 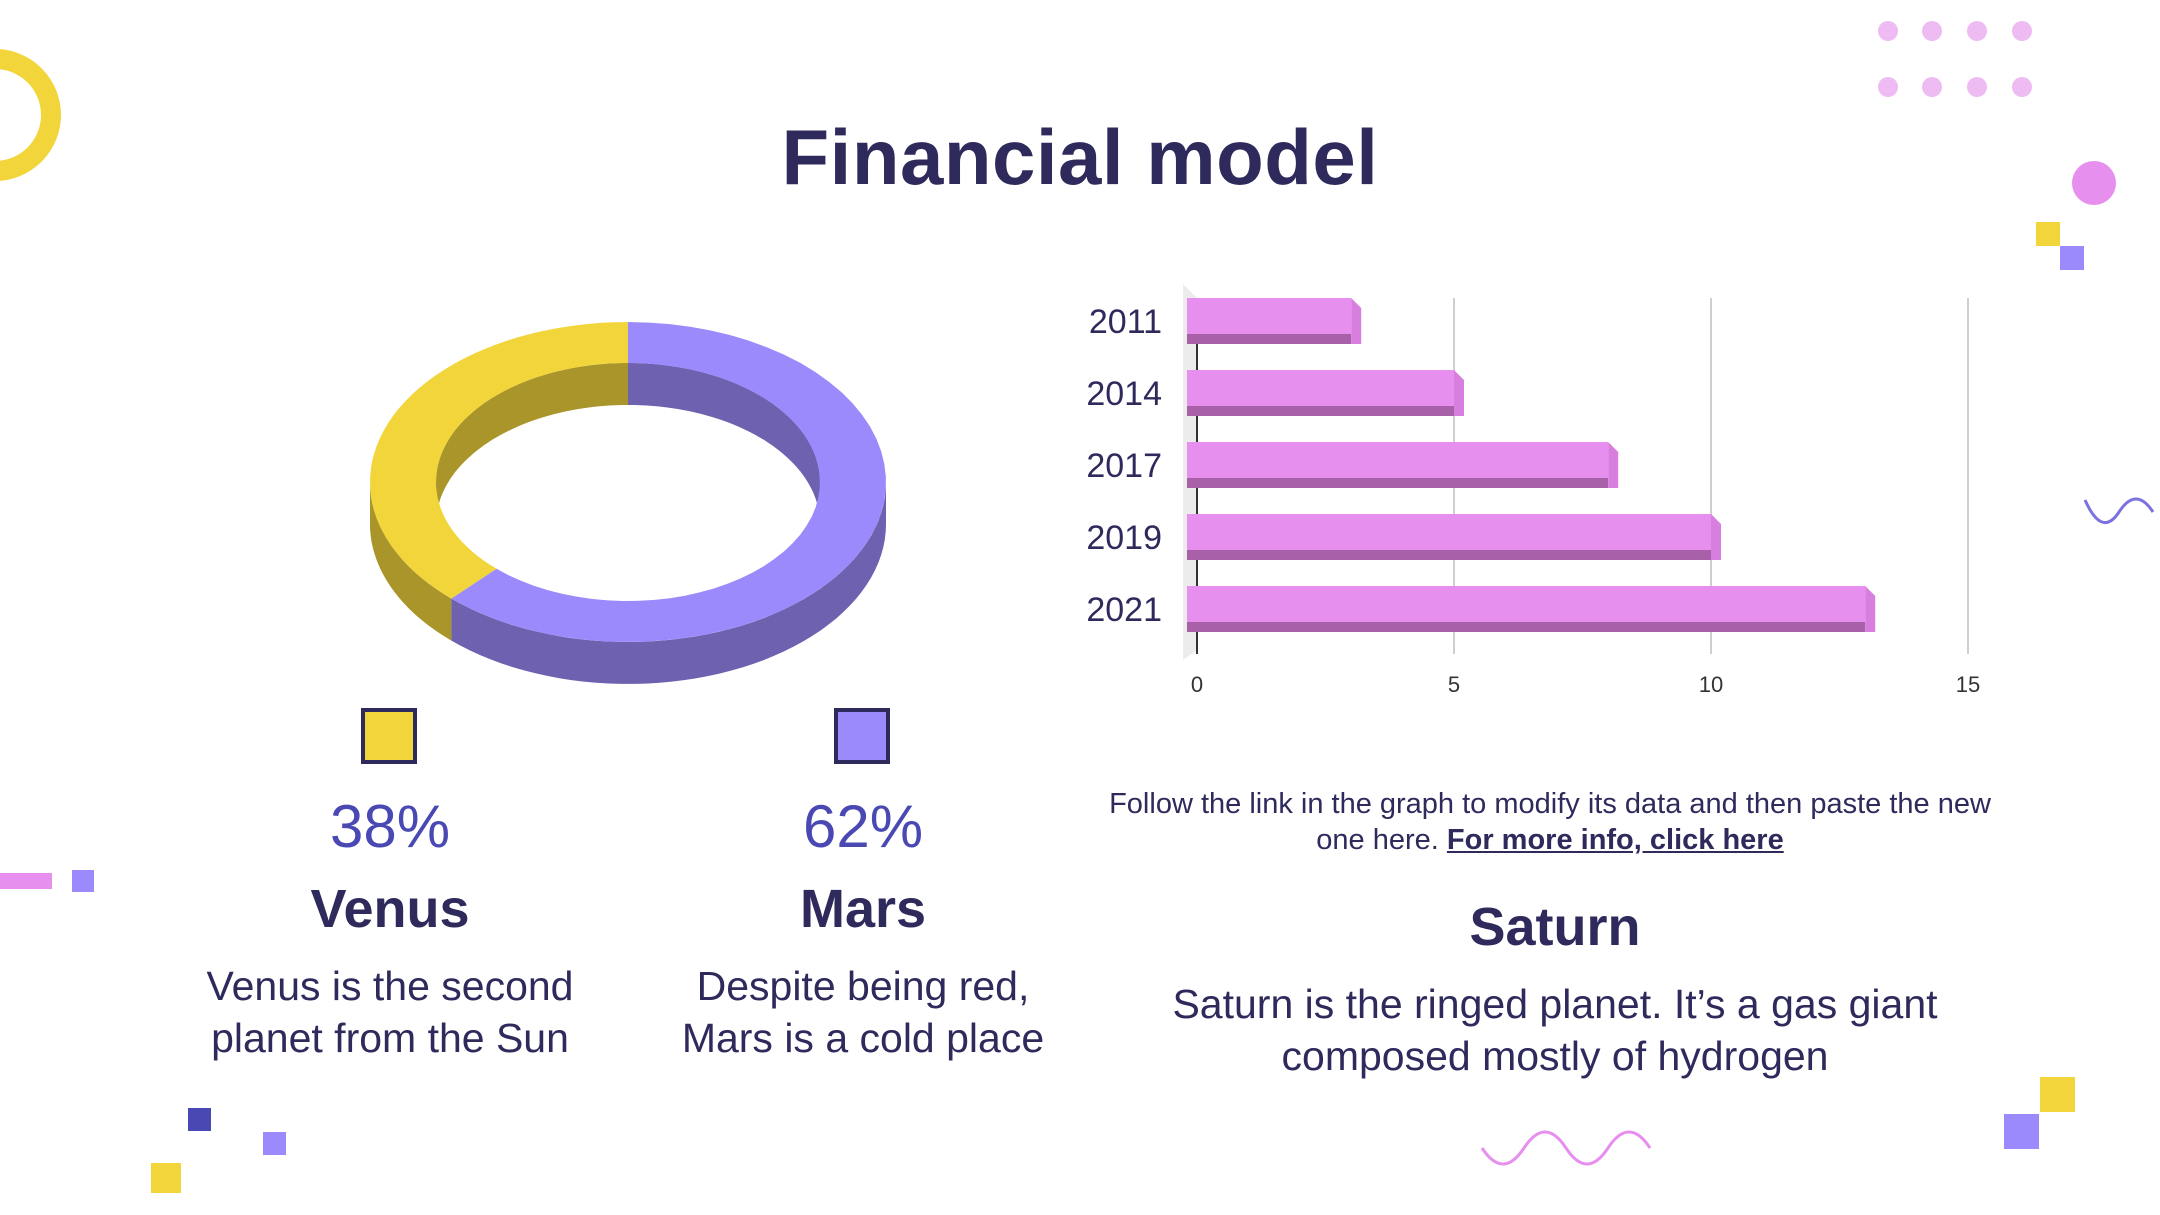 I want to click on bar-2019, so click(x=1454, y=537).